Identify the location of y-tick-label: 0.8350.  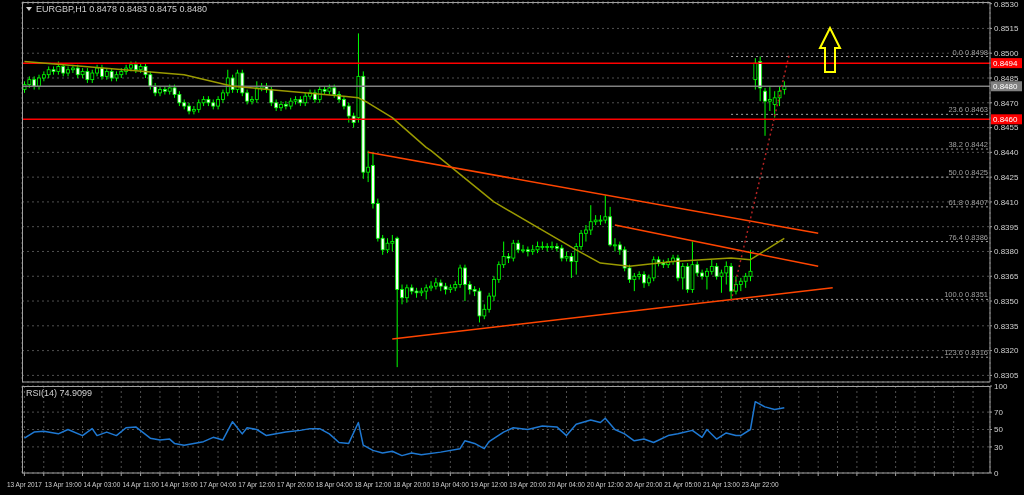
(1007, 301).